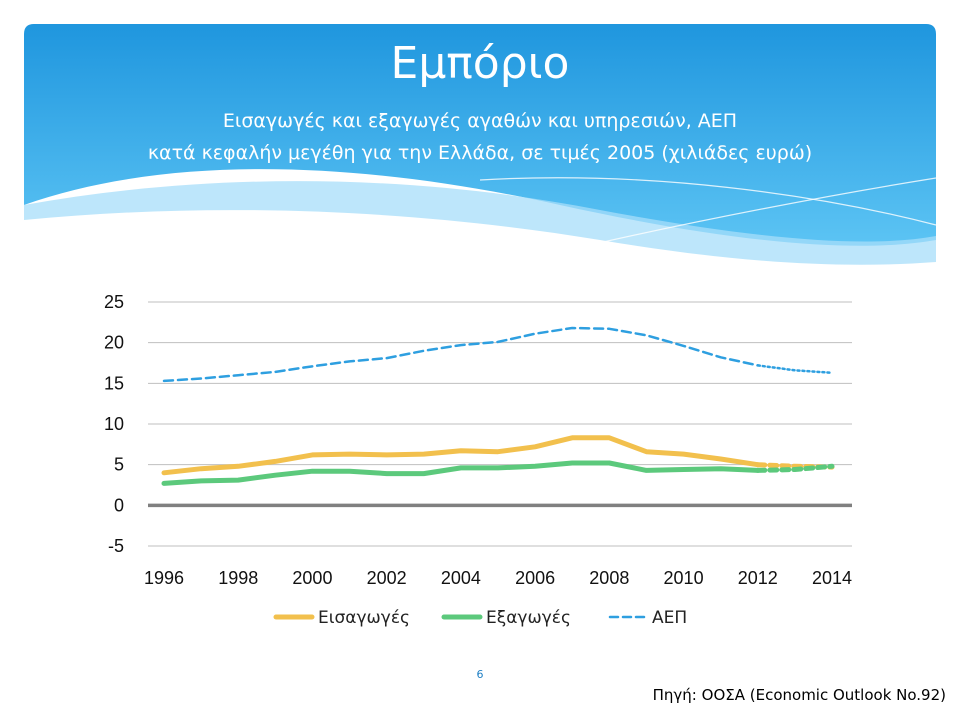 Image resolution: width=960 pixels, height=720 pixels. Describe the element at coordinates (114, 302) in the screenshot. I see `y-tick-label: 25` at that location.